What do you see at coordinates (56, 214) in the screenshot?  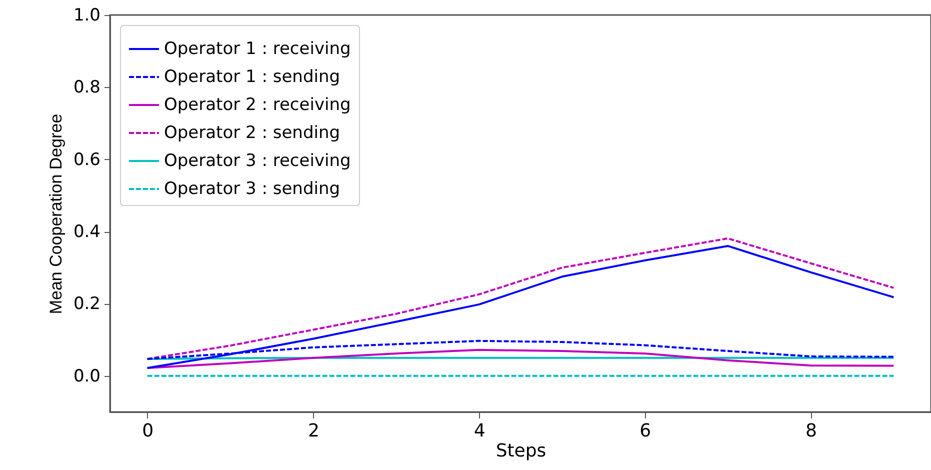 I see `y-axis-title: Mean Cooperation Degree` at bounding box center [56, 214].